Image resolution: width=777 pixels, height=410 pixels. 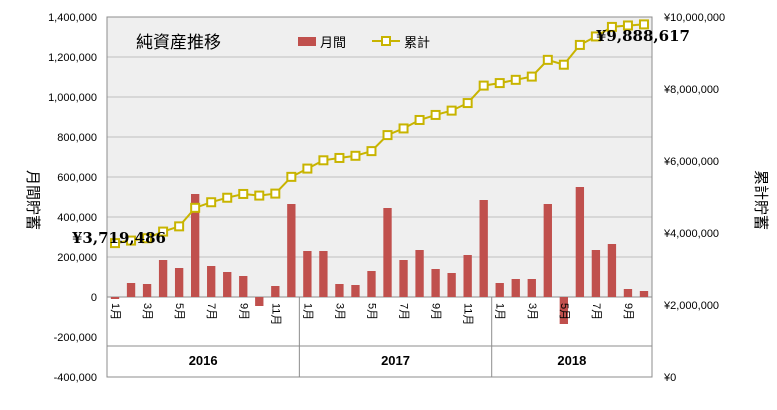 What do you see at coordinates (691, 90) in the screenshot?
I see `right-tick-label: ¥8,000,000` at bounding box center [691, 90].